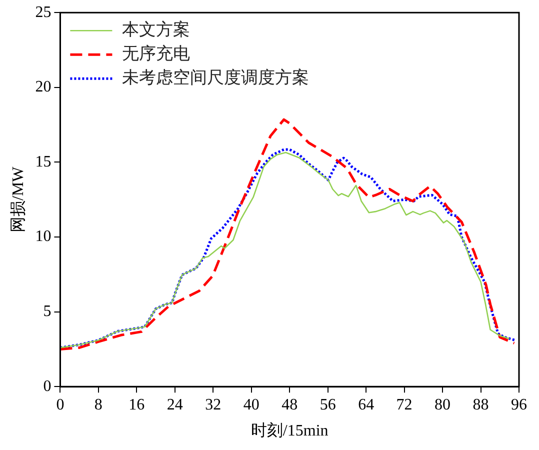 The image size is (539, 450). What do you see at coordinates (18, 199) in the screenshot?
I see `y-axis-title: 网损/MW` at bounding box center [18, 199].